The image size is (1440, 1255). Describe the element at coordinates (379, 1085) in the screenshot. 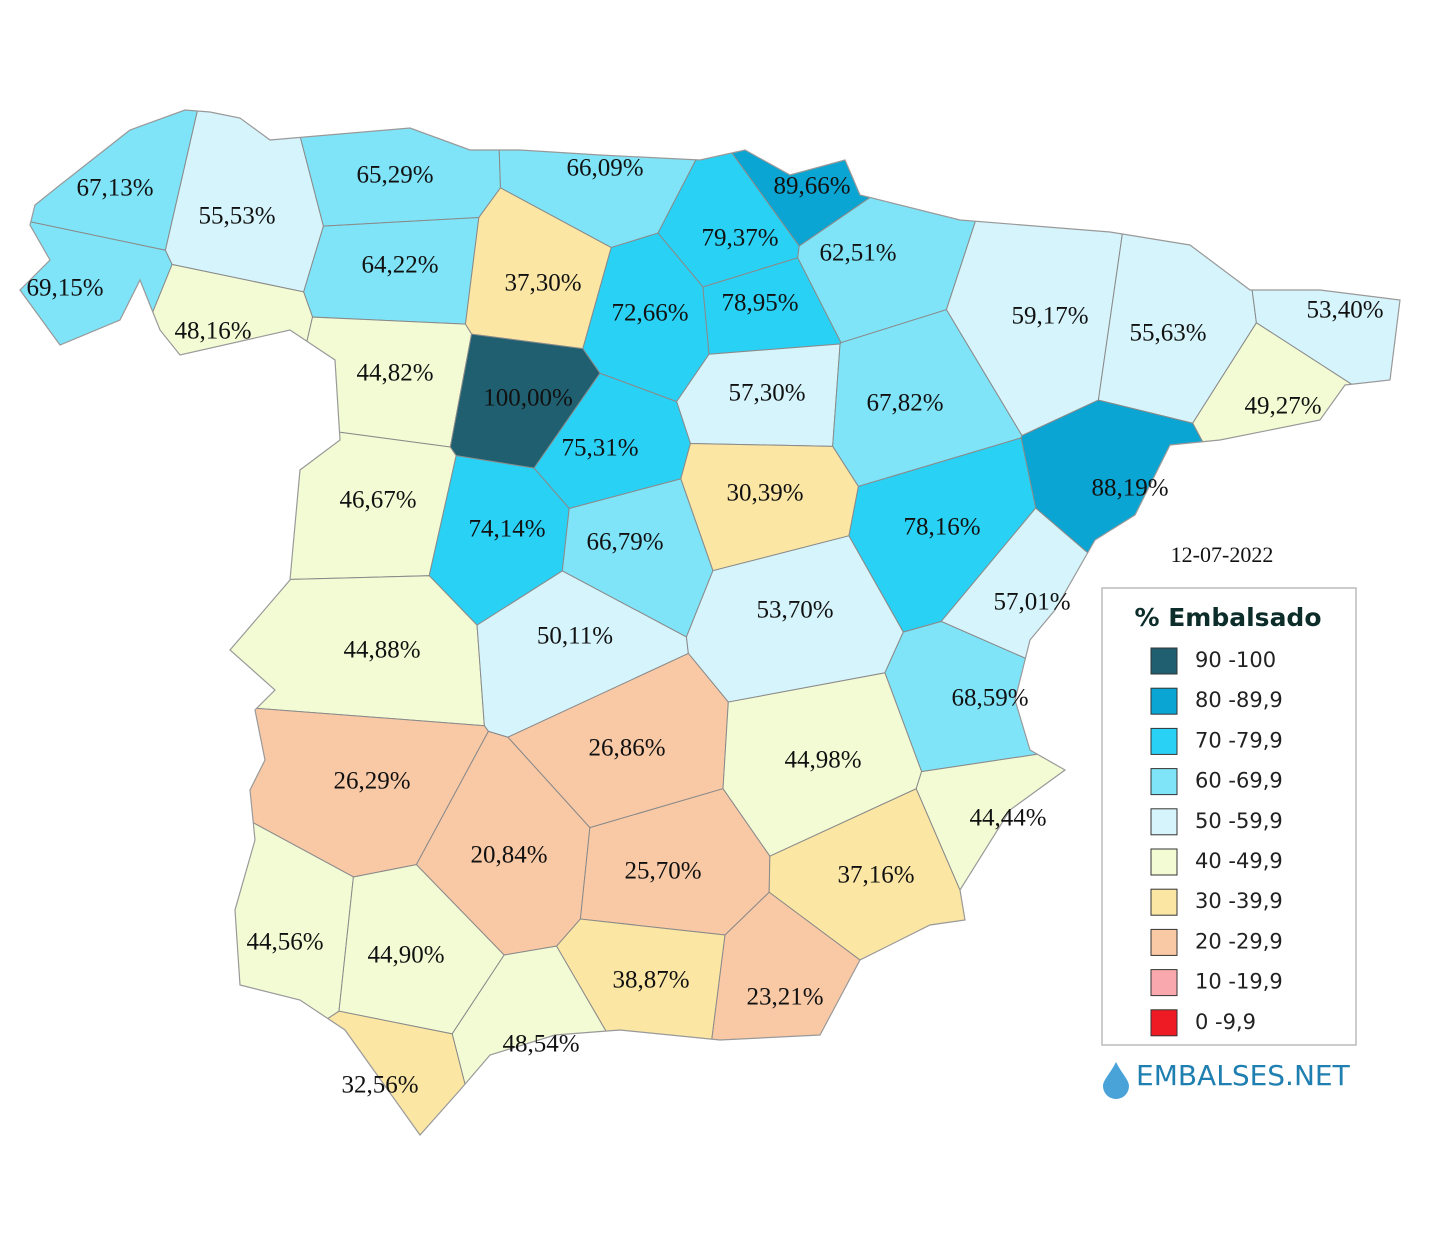

I see `region-label: 32,56%` at that location.